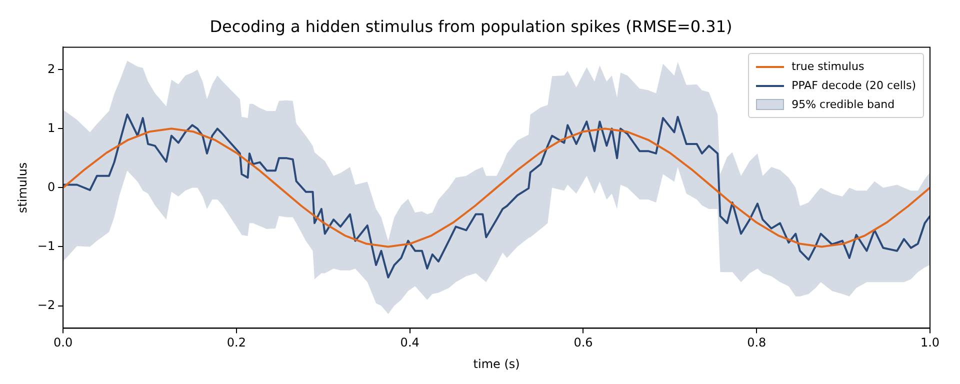  Describe the element at coordinates (843, 105) in the screenshot. I see `annotation: 95% credible band` at that location.